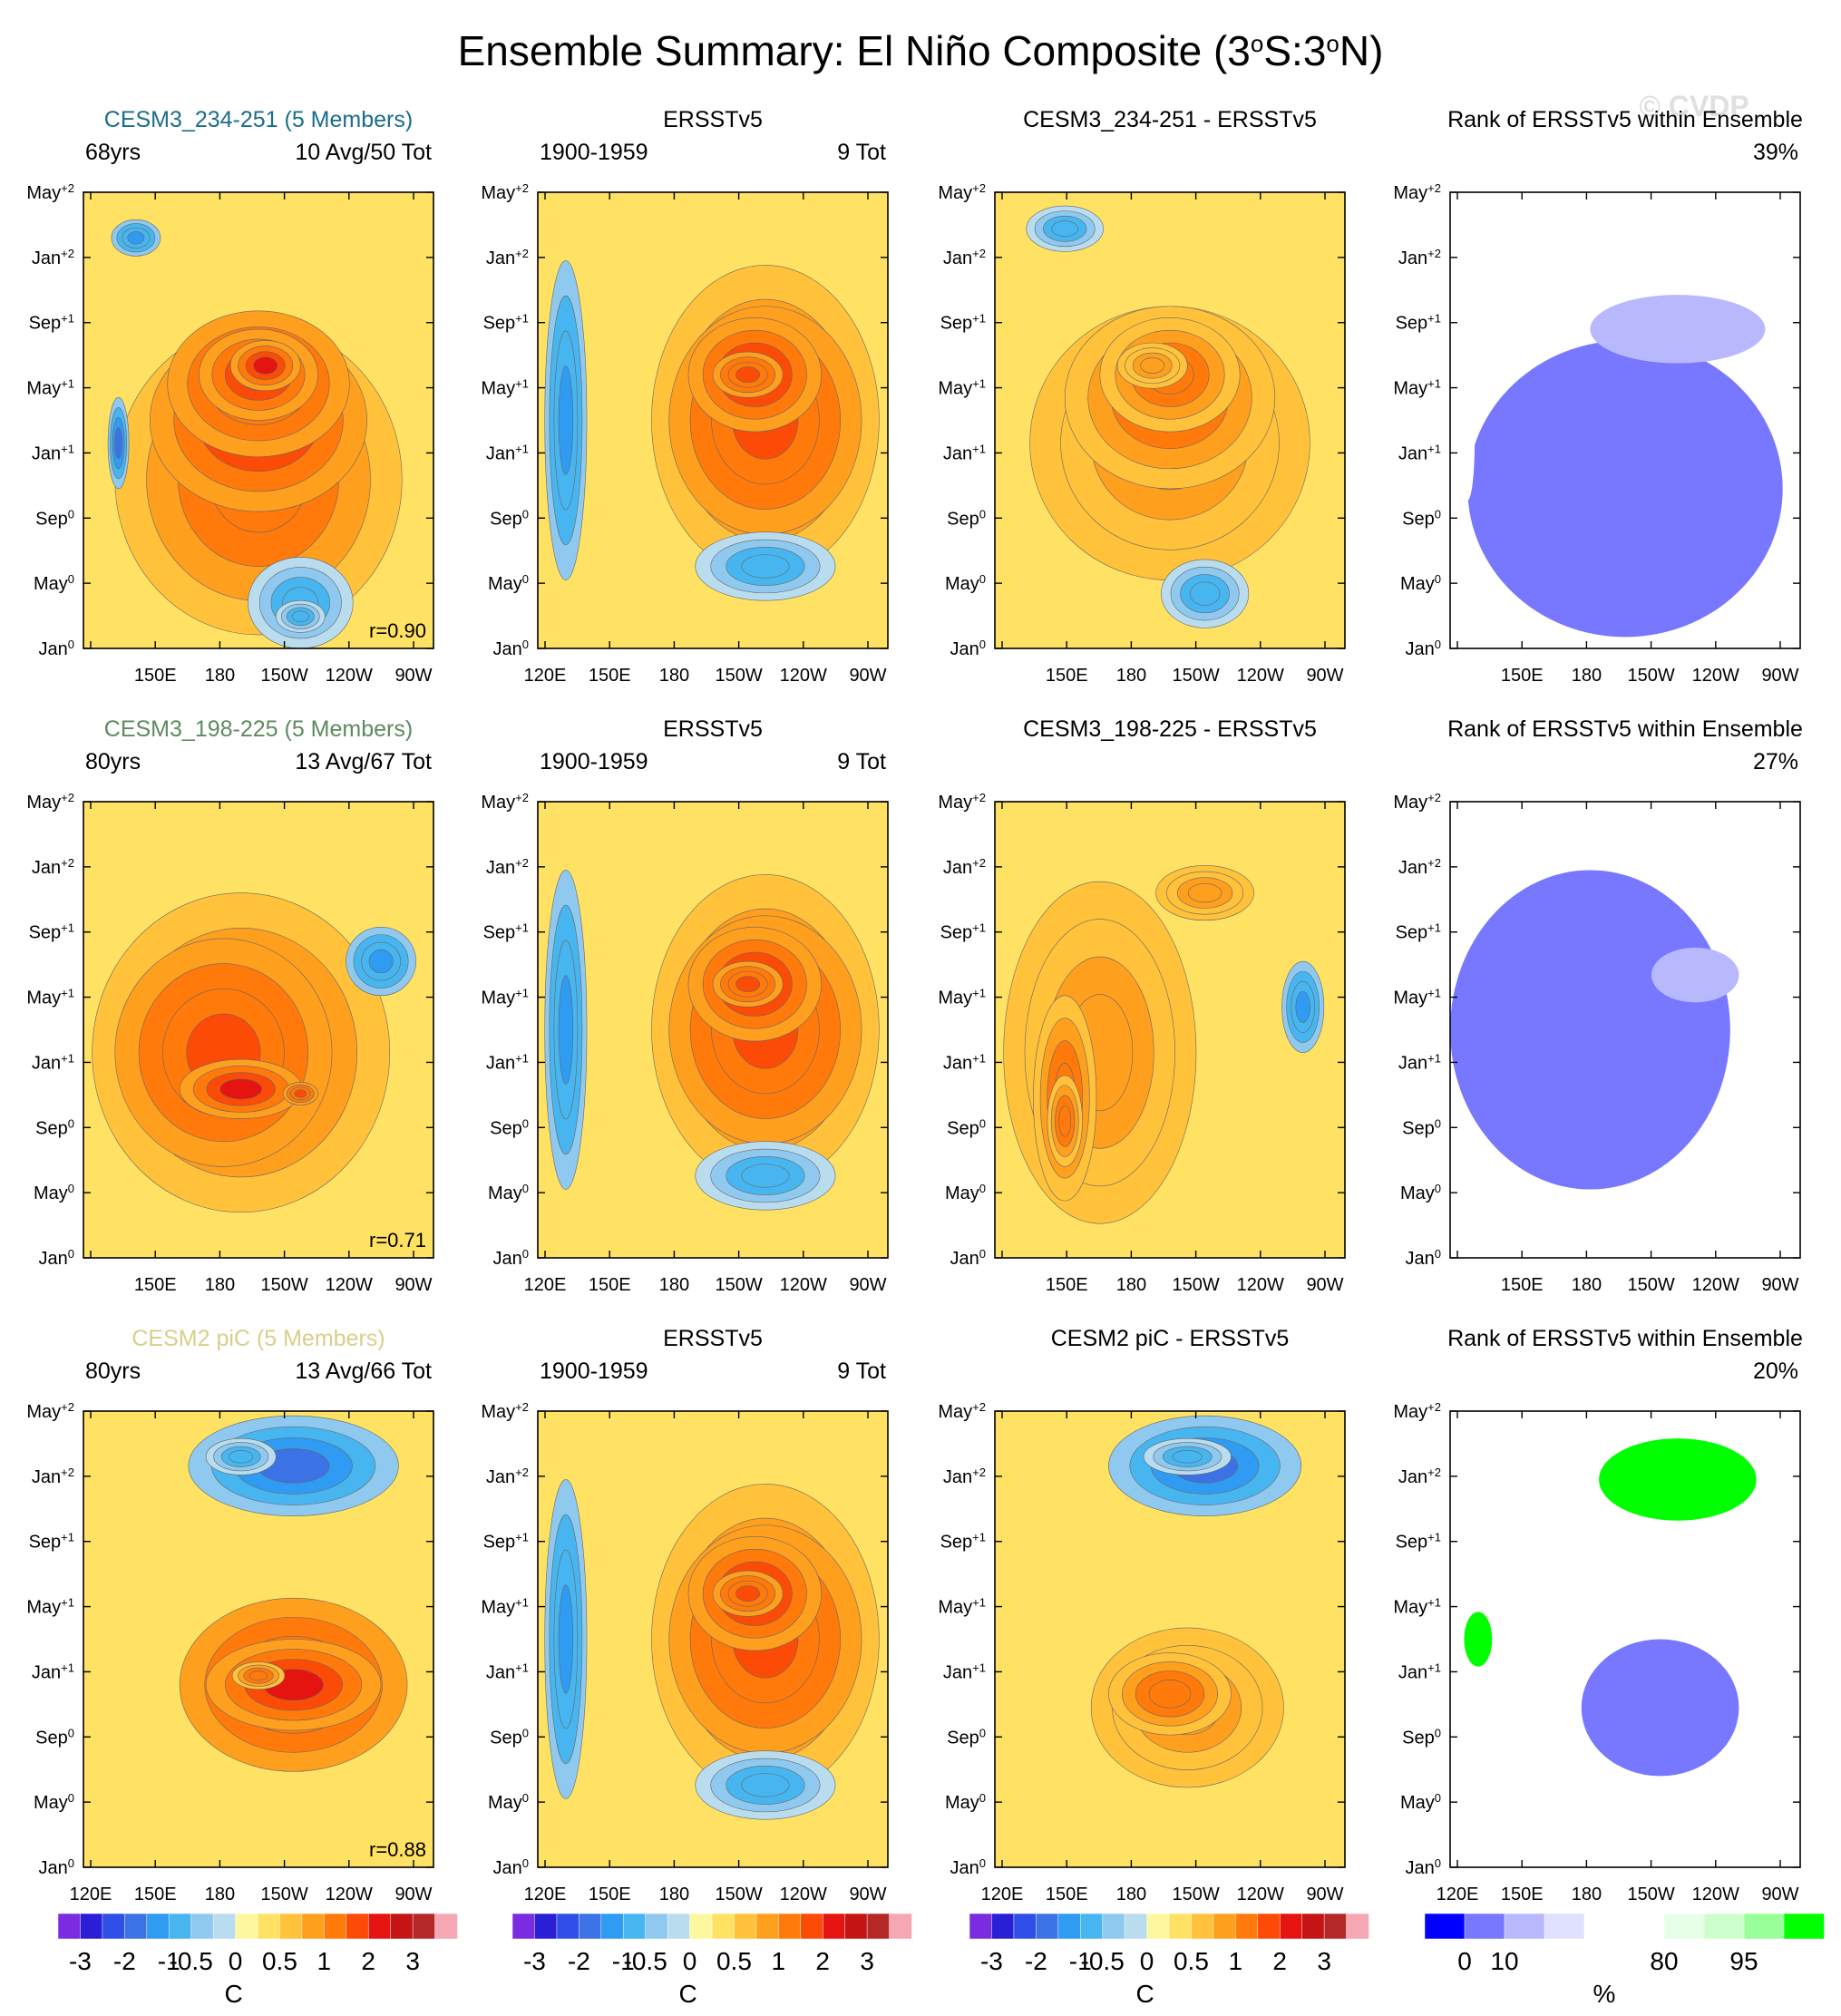 The image size is (1841, 2016). Describe the element at coordinates (508, 866) in the screenshot. I see `y-tick-label: Jan+2` at that location.